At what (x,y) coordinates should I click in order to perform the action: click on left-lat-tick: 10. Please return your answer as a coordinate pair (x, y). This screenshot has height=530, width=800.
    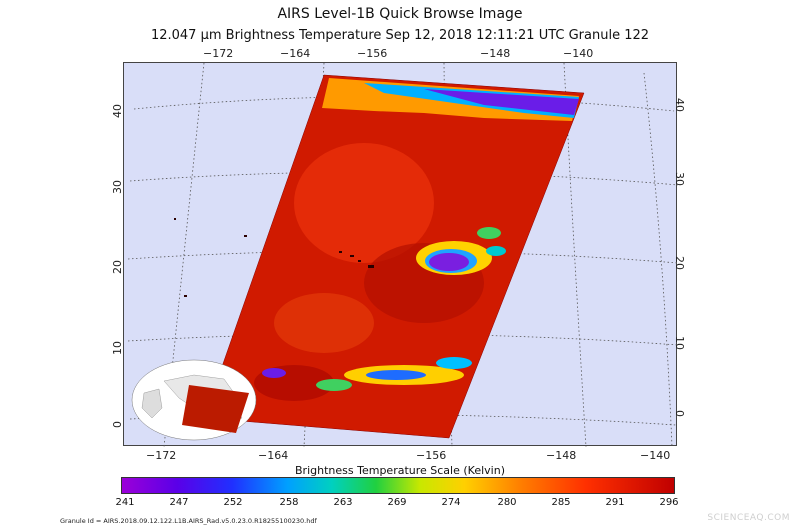
    Looking at the image, I should click on (117, 348).